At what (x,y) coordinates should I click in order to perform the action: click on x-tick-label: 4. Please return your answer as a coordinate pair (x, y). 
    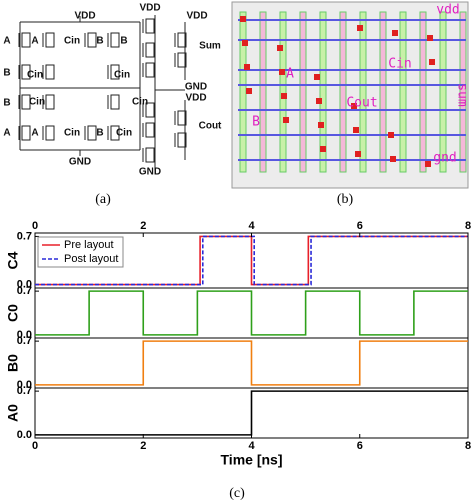
    Looking at the image, I should click on (251, 446).